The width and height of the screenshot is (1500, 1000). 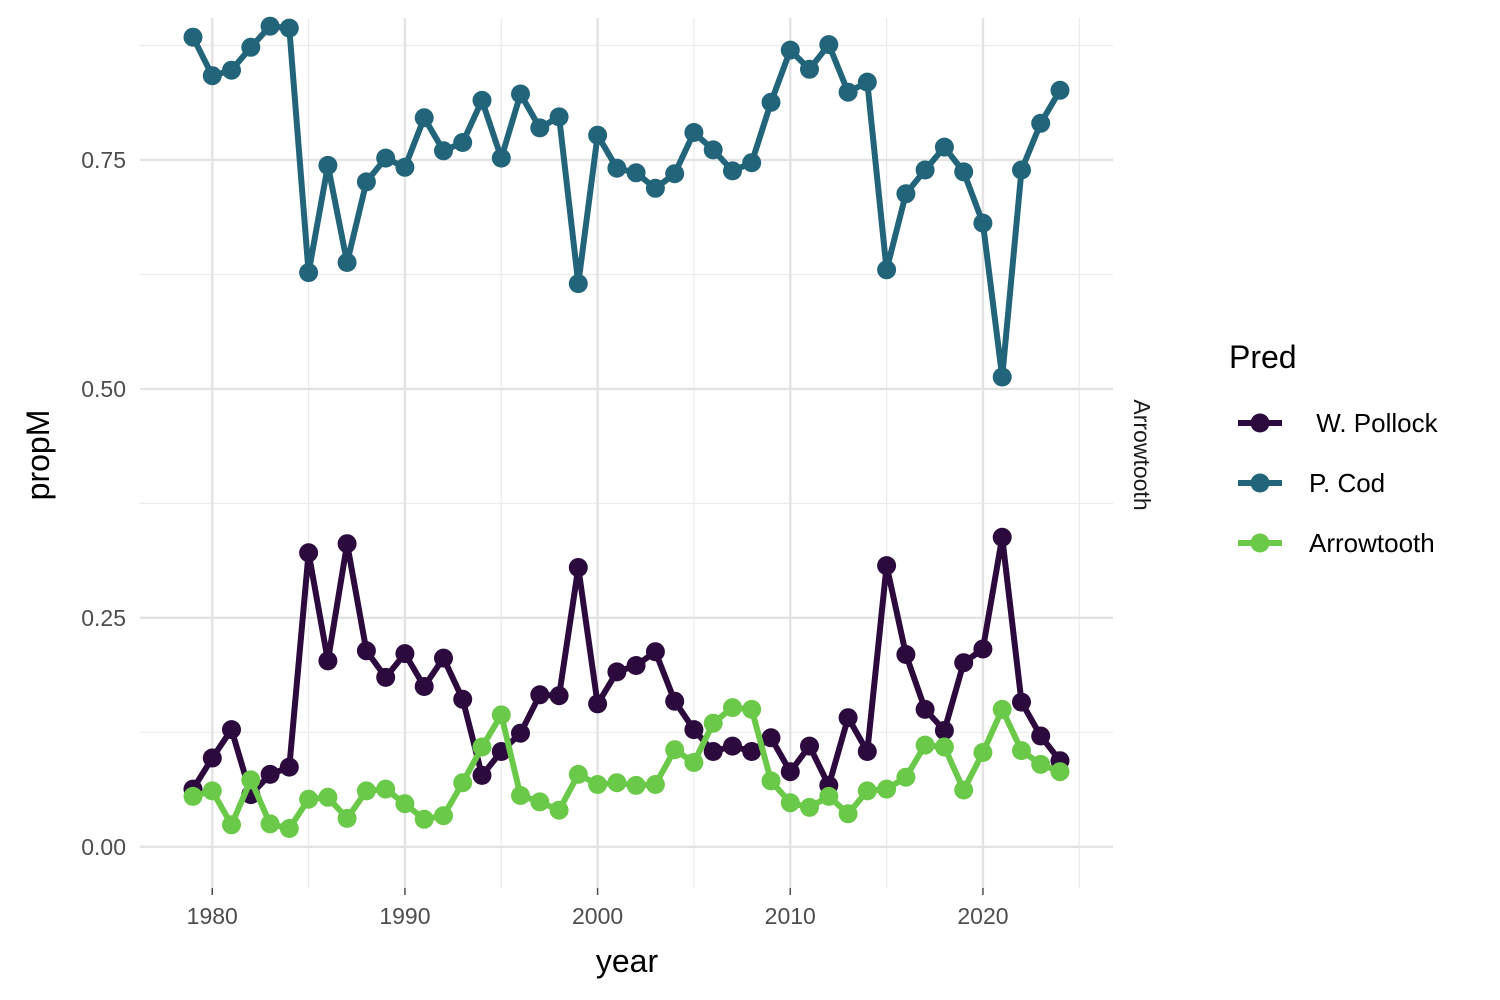 What do you see at coordinates (404, 916) in the screenshot?
I see `x-tick-label: 1990` at bounding box center [404, 916].